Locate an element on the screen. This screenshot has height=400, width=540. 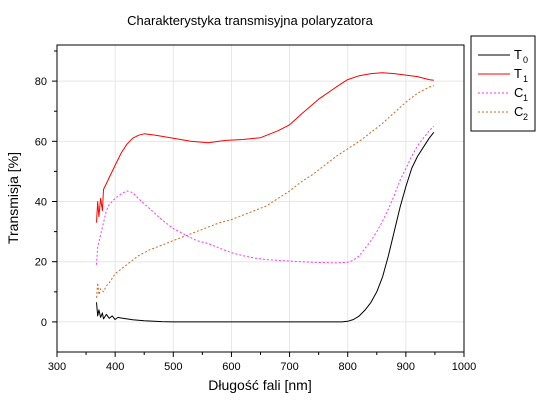
x-tick-label: 1000 is located at coordinates (464, 367).